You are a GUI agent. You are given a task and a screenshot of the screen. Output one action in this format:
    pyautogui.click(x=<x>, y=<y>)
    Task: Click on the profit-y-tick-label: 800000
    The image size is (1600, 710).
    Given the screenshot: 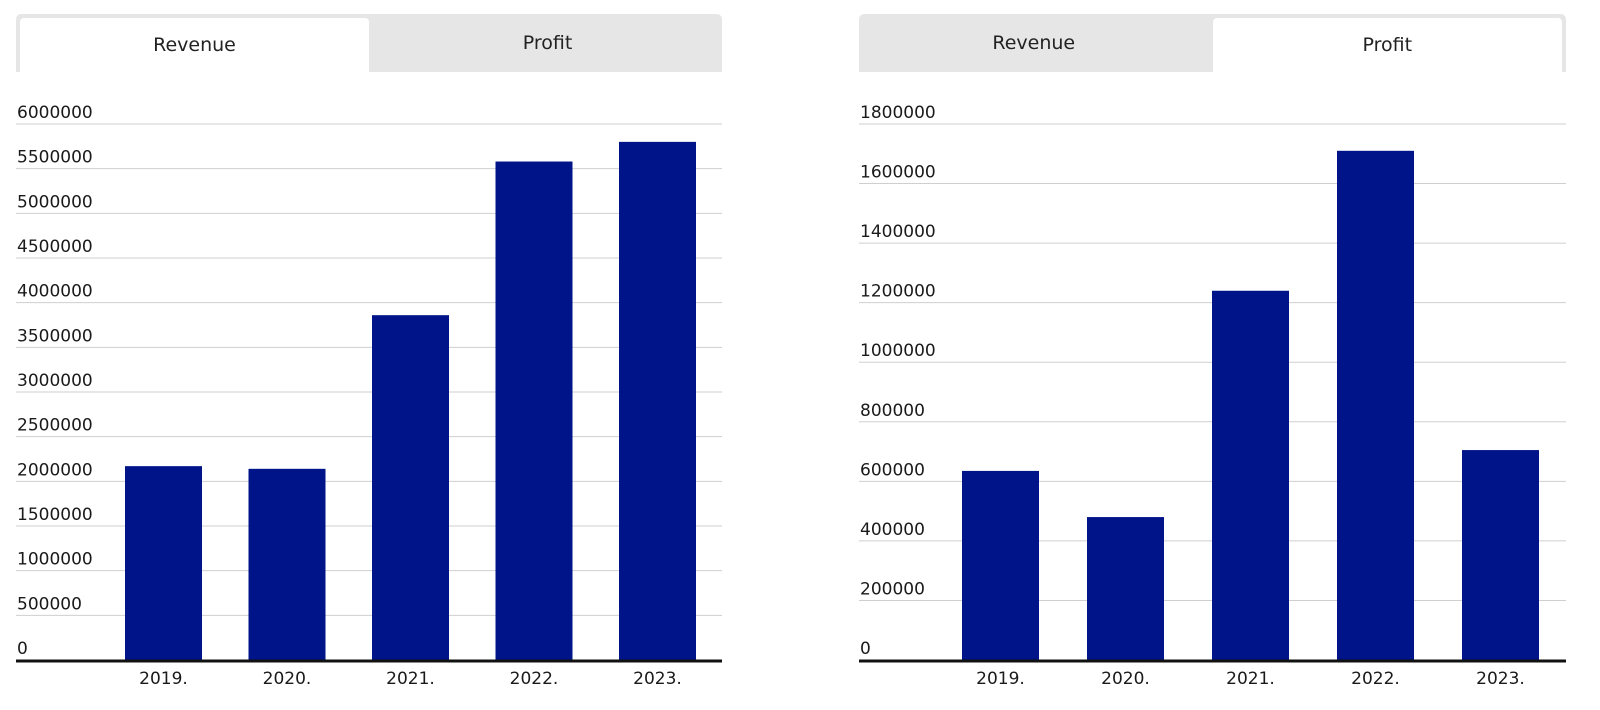 What is the action you would take?
    pyautogui.click(x=892, y=411)
    